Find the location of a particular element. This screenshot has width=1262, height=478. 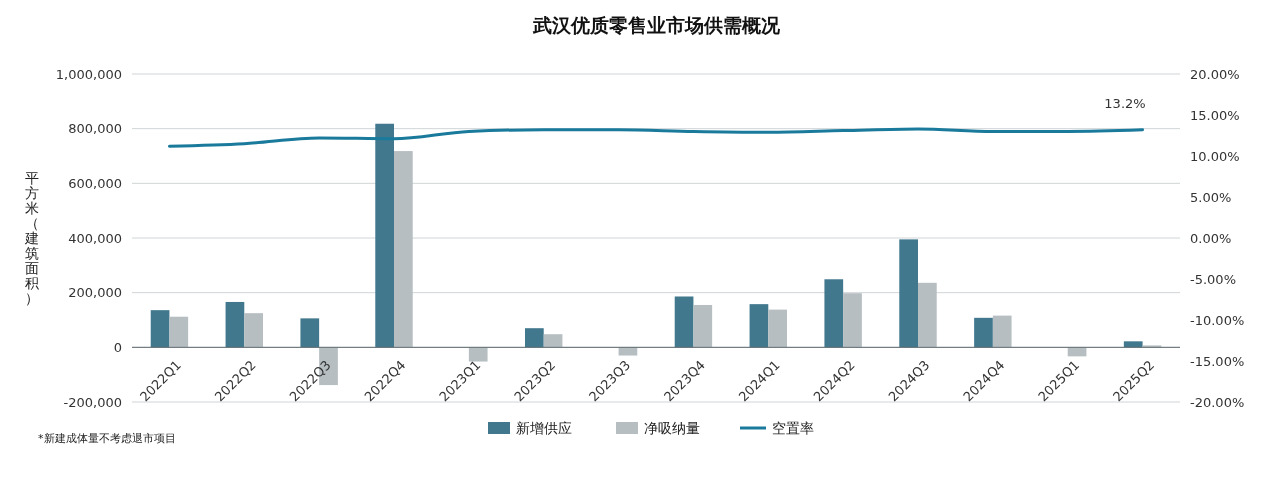

y2-tick-label: -15.00% is located at coordinates (1217, 361).